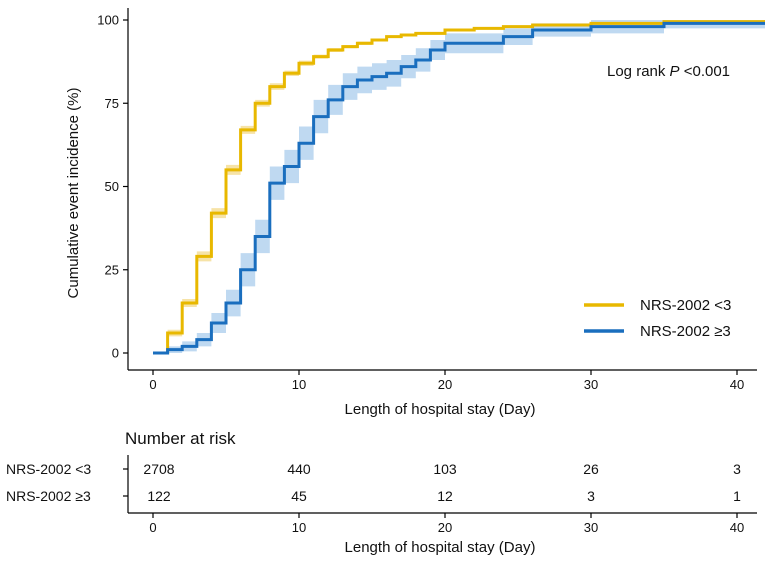 The height and width of the screenshot is (570, 765). Describe the element at coordinates (299, 527) in the screenshot. I see `risk-x-tick-label-10: 10` at that location.